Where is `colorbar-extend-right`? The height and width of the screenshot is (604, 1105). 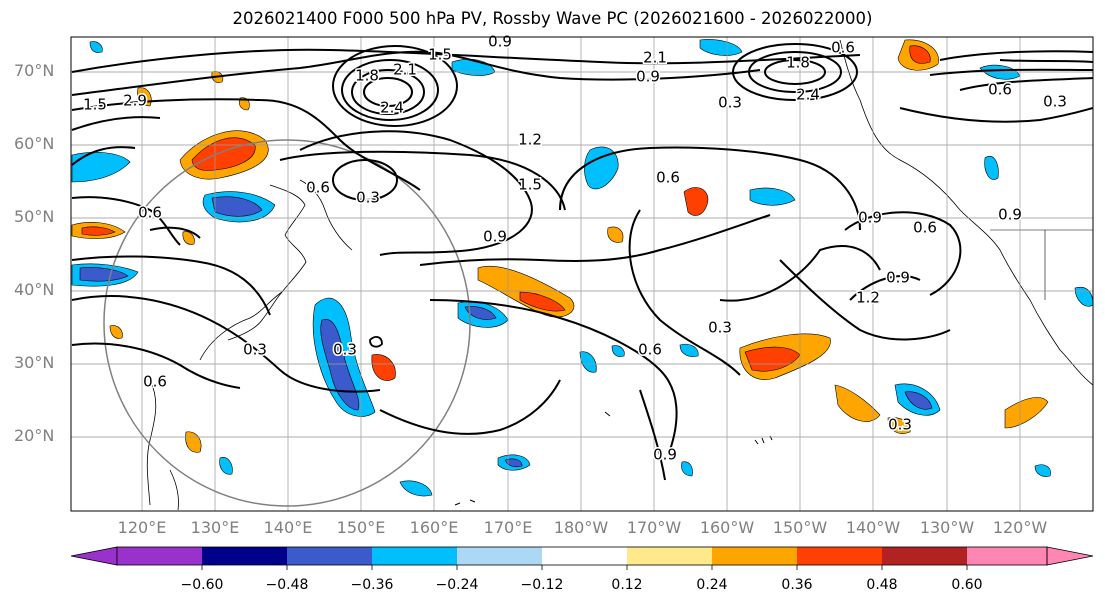 colorbar-extend-right is located at coordinates (1070, 556).